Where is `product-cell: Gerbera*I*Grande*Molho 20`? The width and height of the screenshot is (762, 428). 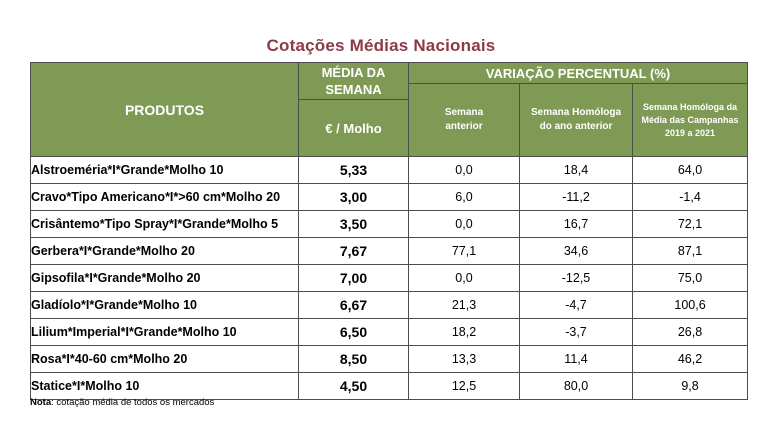 product-cell: Gerbera*I*Grande*Molho 20 is located at coordinates (164, 251).